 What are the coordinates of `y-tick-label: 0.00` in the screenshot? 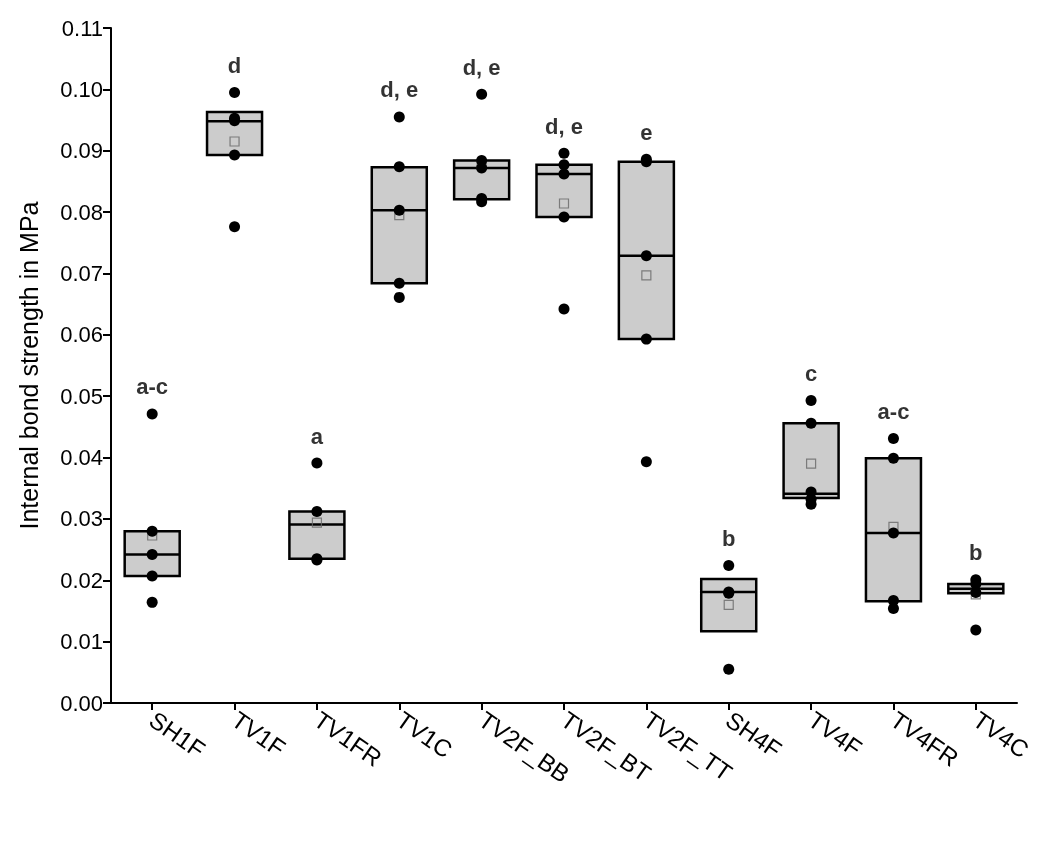 It's located at (81, 703).